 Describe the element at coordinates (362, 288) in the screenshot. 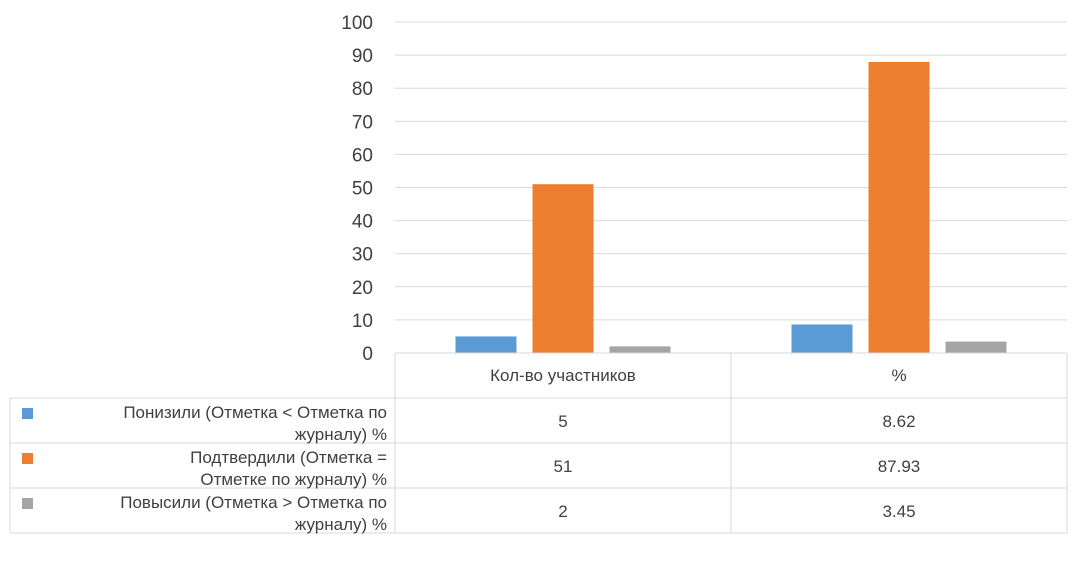

I see `y-tick-label: 20` at that location.